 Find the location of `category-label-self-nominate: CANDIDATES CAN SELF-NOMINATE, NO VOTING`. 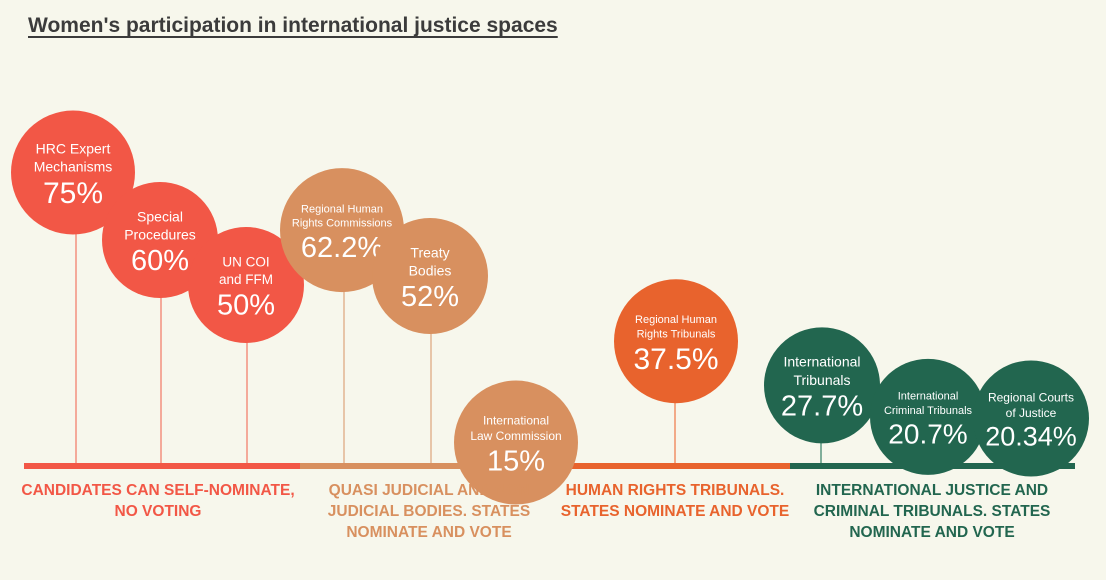

category-label-self-nominate: CANDIDATES CAN SELF-NOMINATE, NO VOTING is located at coordinates (158, 501).